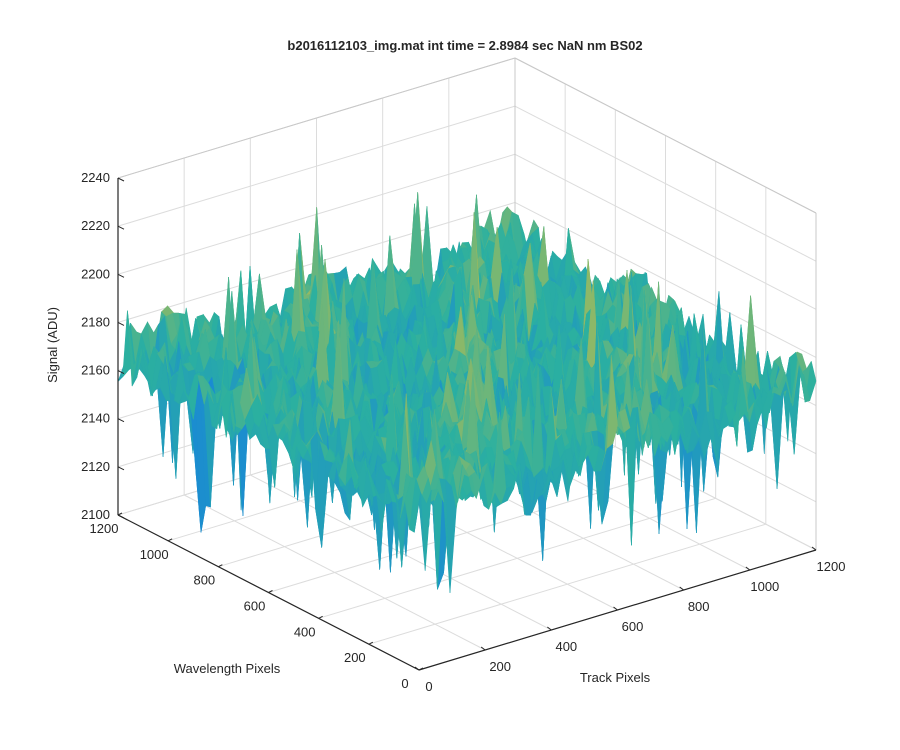  I want to click on z-tick-label: 2160, so click(95, 370).